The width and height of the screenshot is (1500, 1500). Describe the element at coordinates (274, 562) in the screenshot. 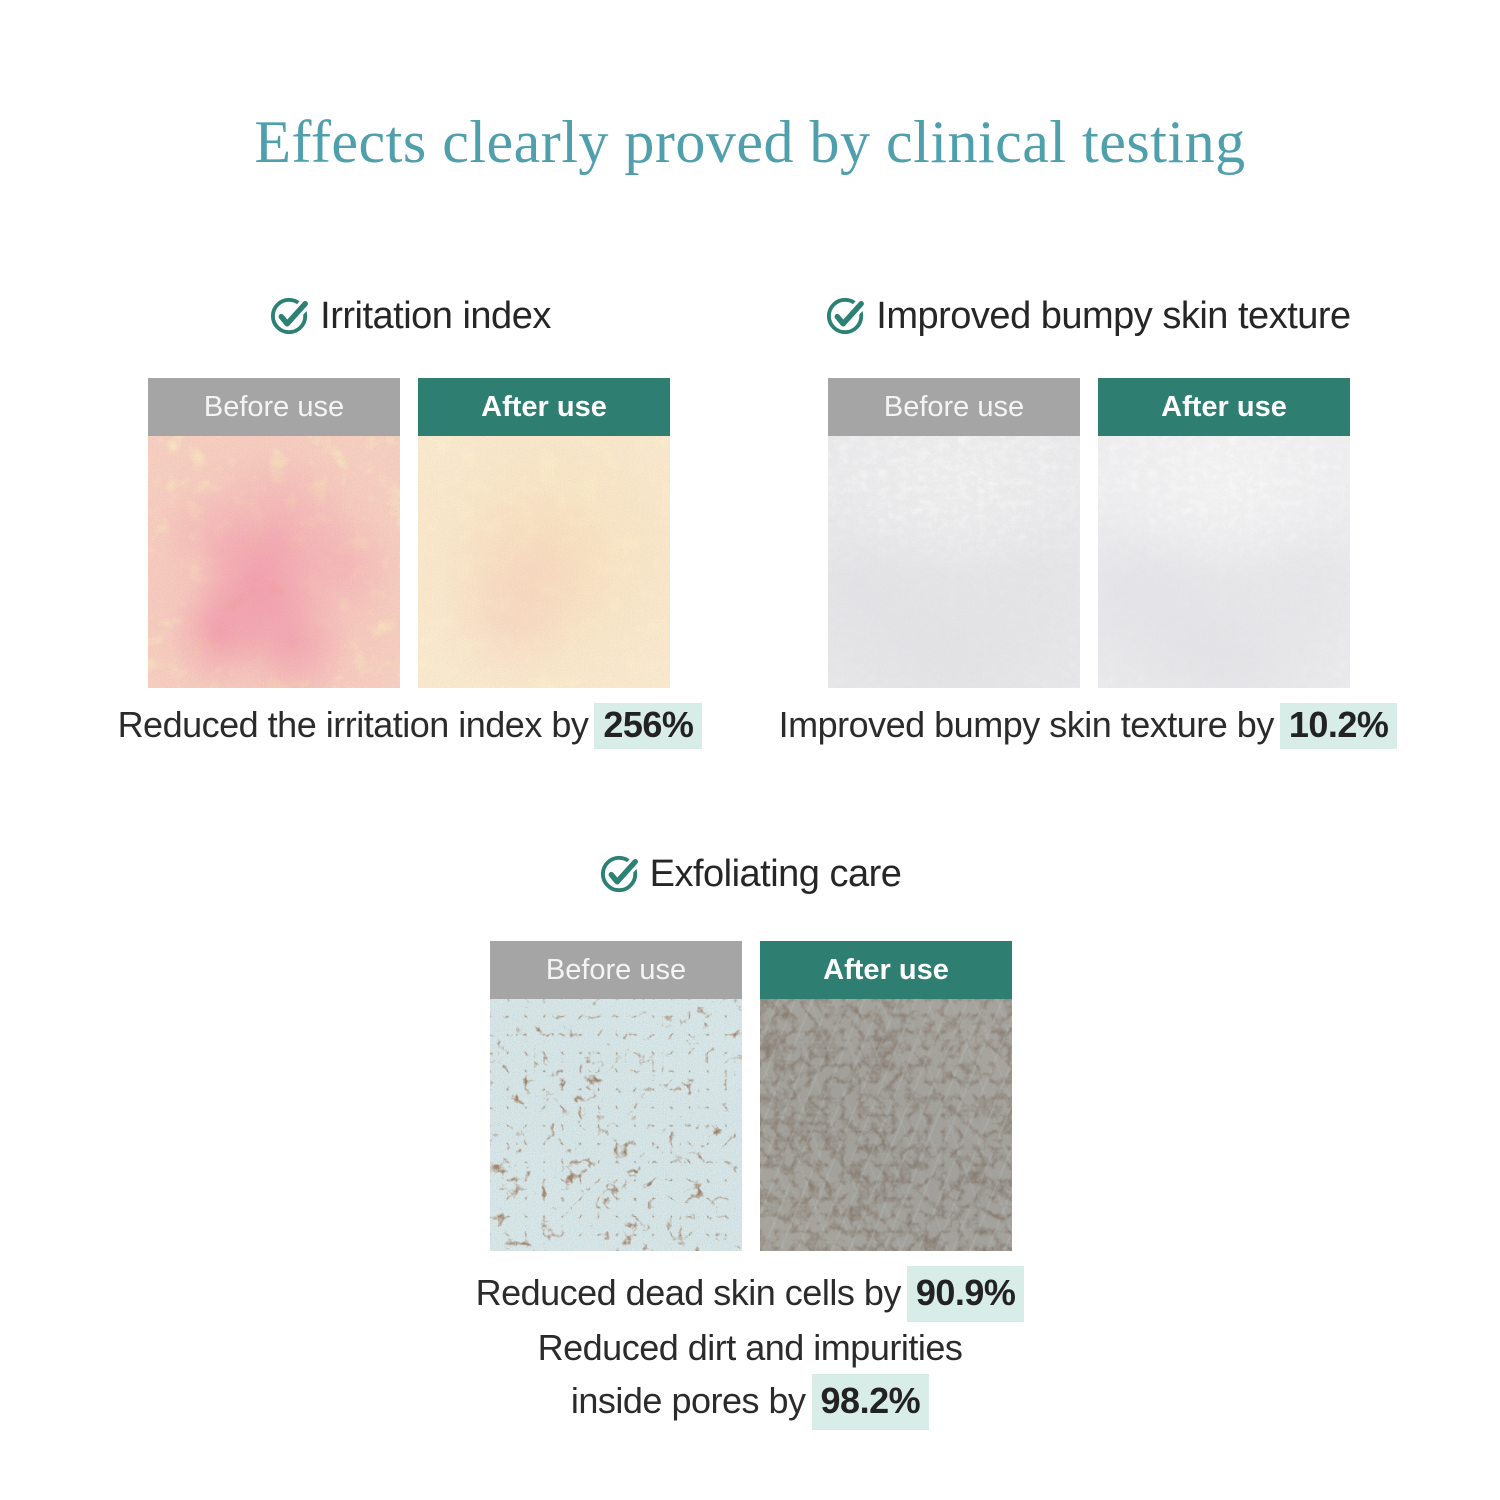

I see `irritation-before-photo` at that location.